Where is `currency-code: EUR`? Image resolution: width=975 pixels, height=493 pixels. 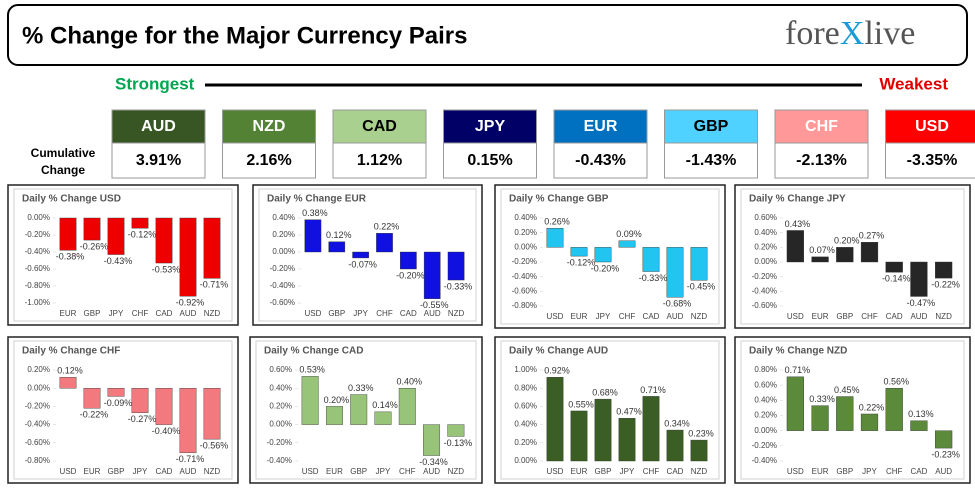 currency-code: EUR is located at coordinates (601, 126).